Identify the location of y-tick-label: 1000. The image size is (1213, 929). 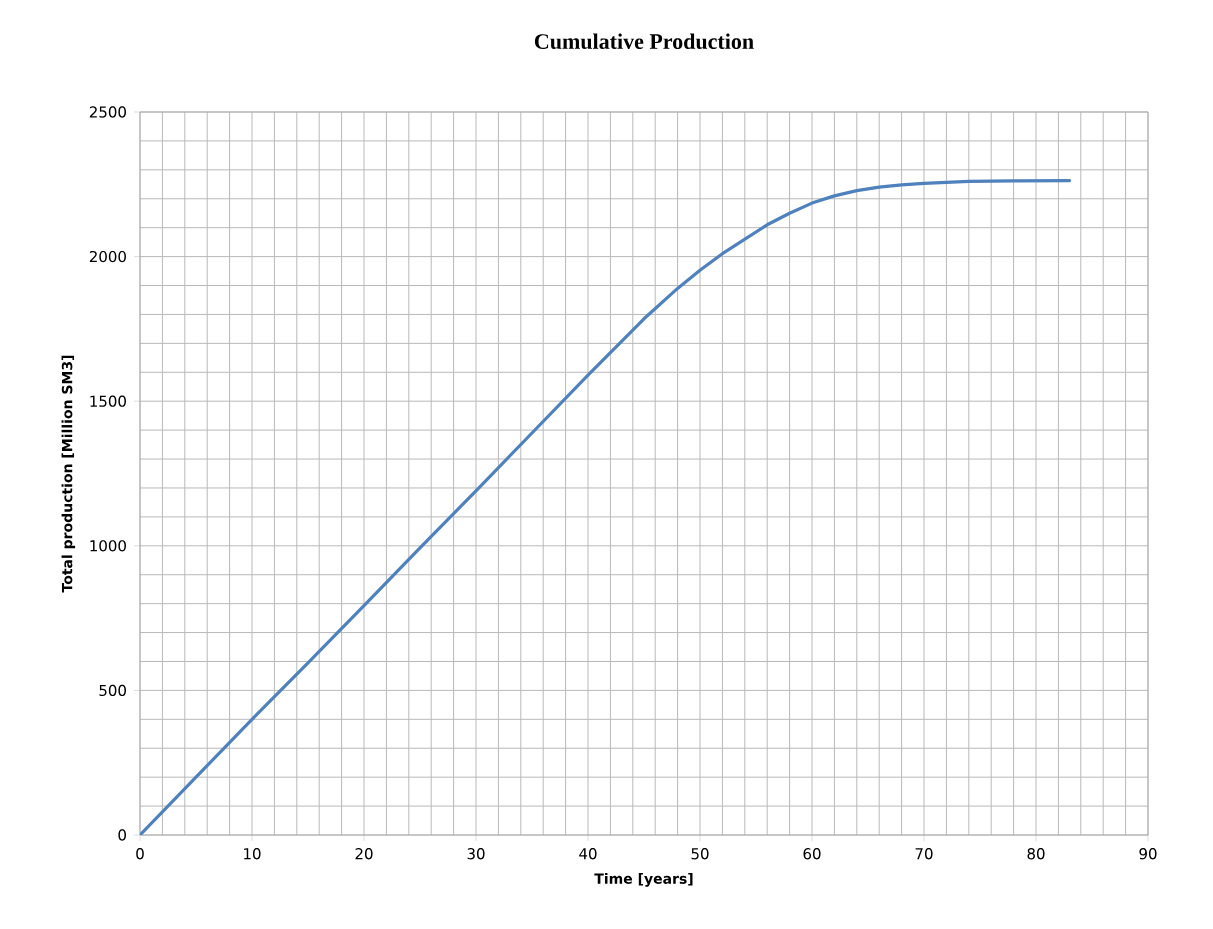
(108, 546).